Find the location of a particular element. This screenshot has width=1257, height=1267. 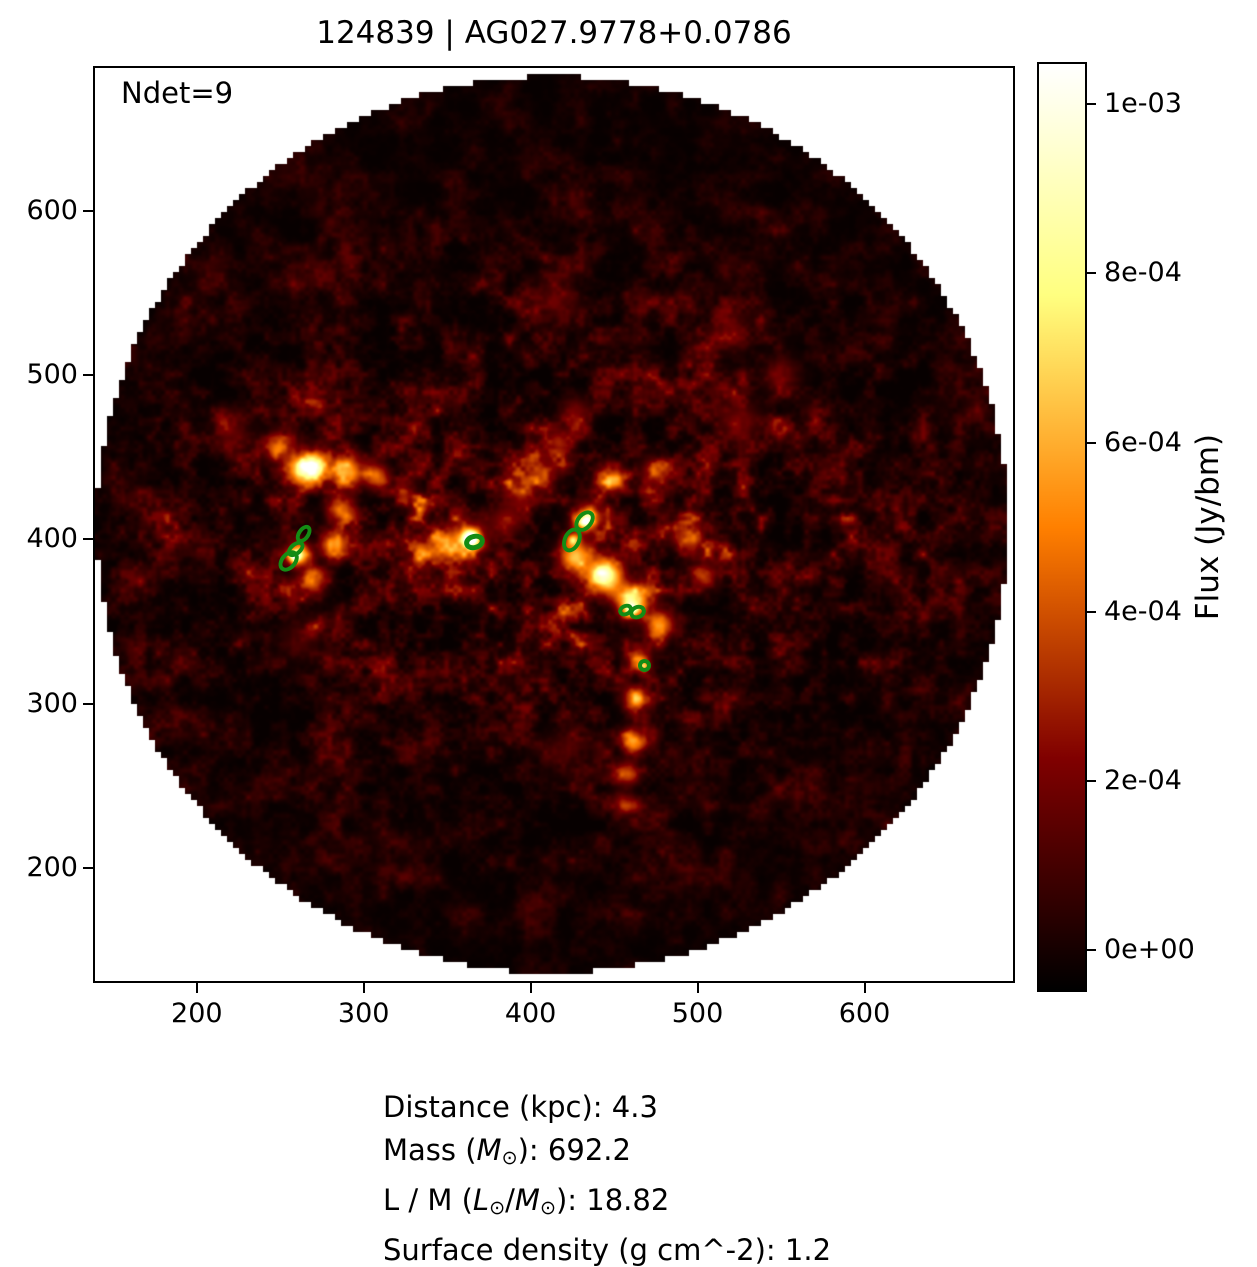

annotation-segment: L is located at coordinates (481, 1200).